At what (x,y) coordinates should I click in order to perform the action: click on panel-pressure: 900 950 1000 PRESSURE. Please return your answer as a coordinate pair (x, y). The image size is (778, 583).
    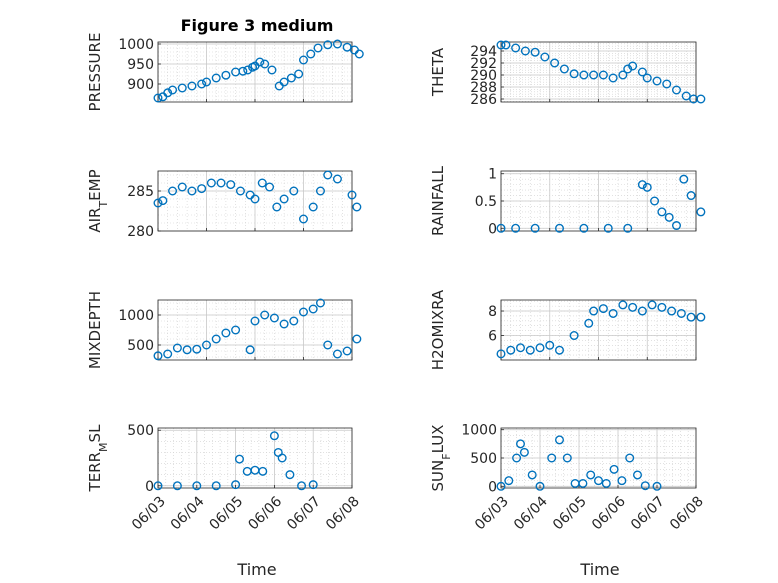
    Looking at the image, I should click on (225, 72).